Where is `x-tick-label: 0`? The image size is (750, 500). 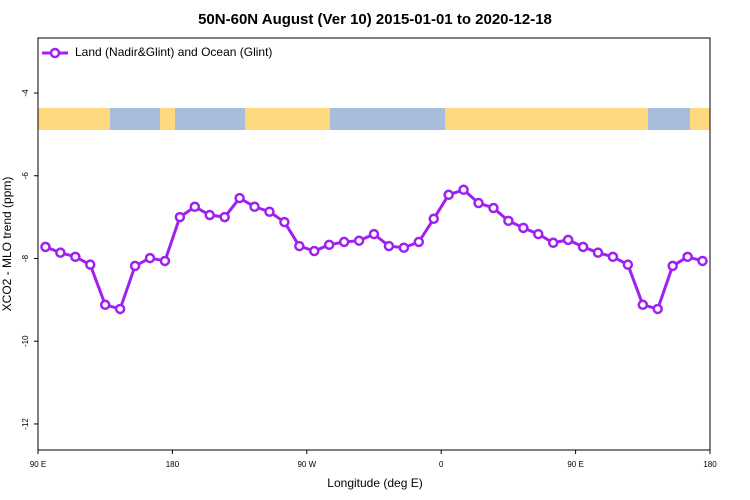
x-tick-label: 0 is located at coordinates (441, 464).